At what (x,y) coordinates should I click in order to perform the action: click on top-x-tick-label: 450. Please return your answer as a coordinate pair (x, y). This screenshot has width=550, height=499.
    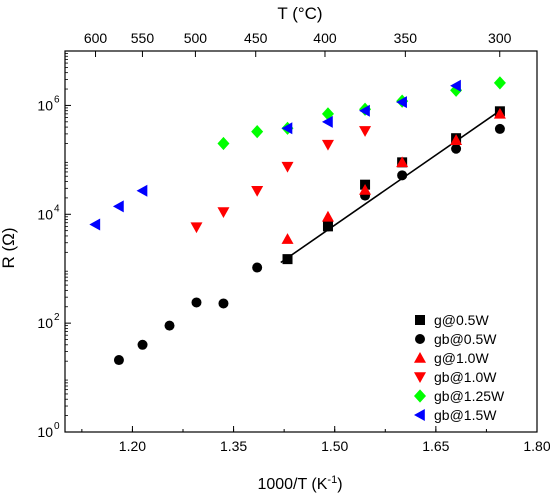
    Looking at the image, I should click on (256, 38).